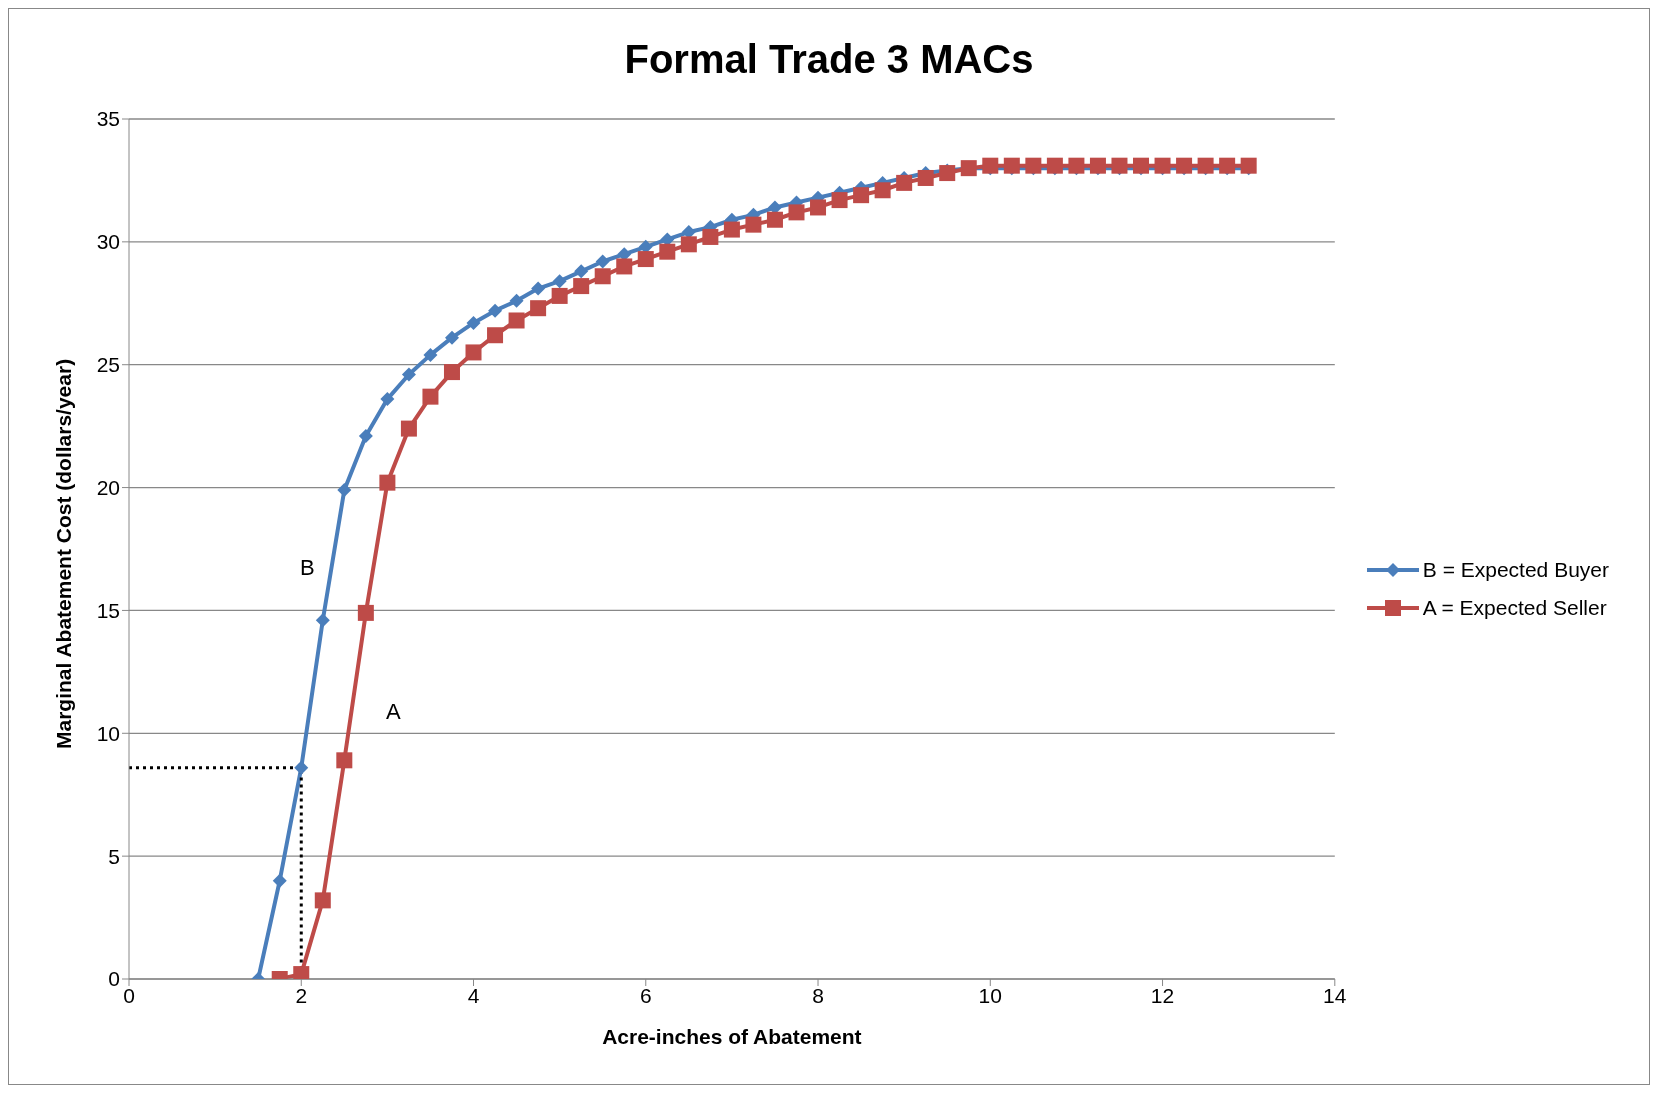  I want to click on x-axis-title: Acre-inches of Abatement, so click(732, 1036).